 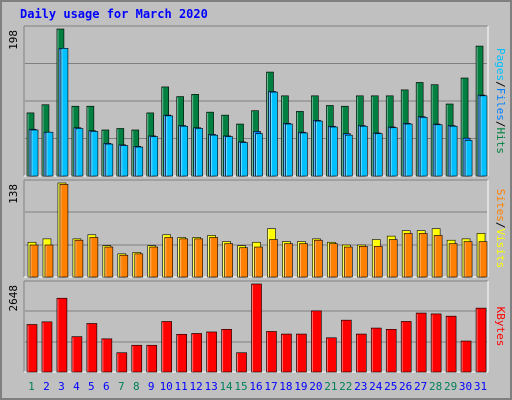 What do you see at coordinates (500, 205) in the screenshot?
I see `sites-legend-part-1: Sites` at bounding box center [500, 205].